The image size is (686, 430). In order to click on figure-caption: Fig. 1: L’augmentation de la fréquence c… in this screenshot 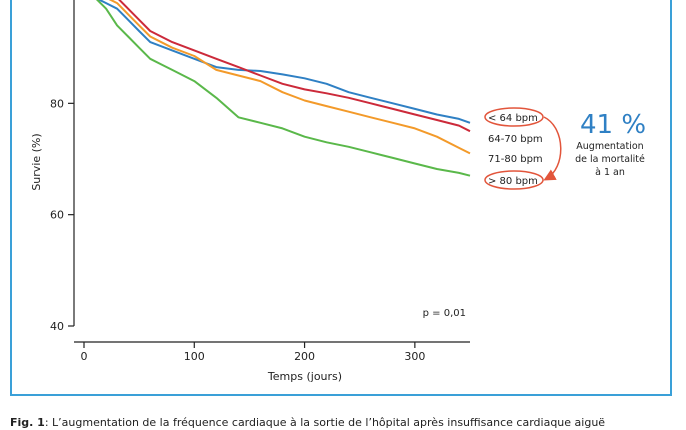, I will do `click(348, 422)`.